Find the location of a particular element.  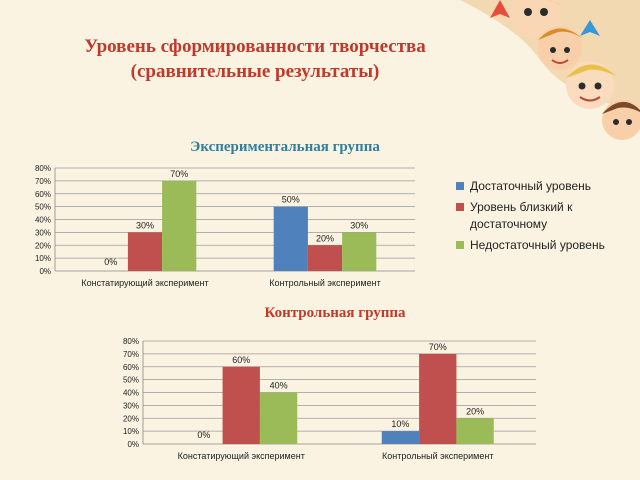

legend-swatch-insufficient is located at coordinates (460, 245).